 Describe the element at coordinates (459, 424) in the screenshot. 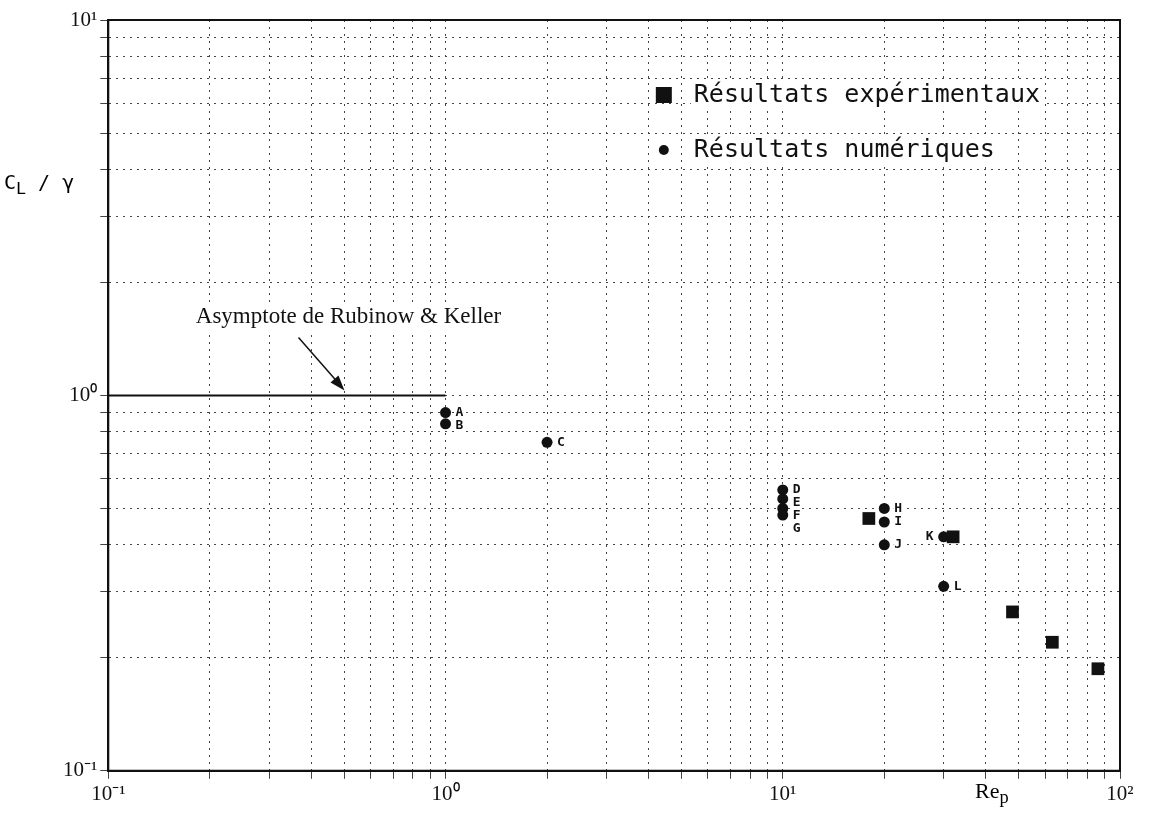

I see `annotation: B` at that location.